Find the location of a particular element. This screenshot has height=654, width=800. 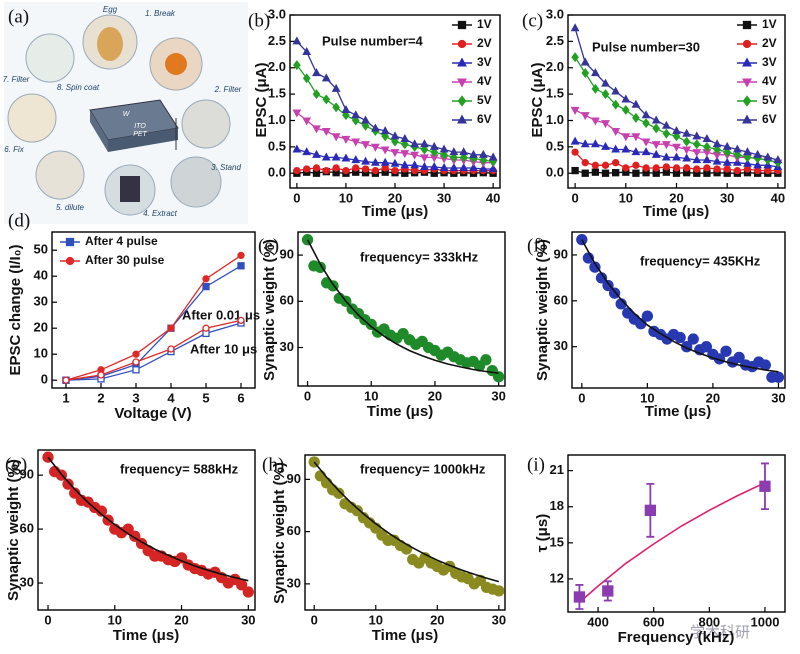

x-tick-label: 1000 is located at coordinates (765, 621).